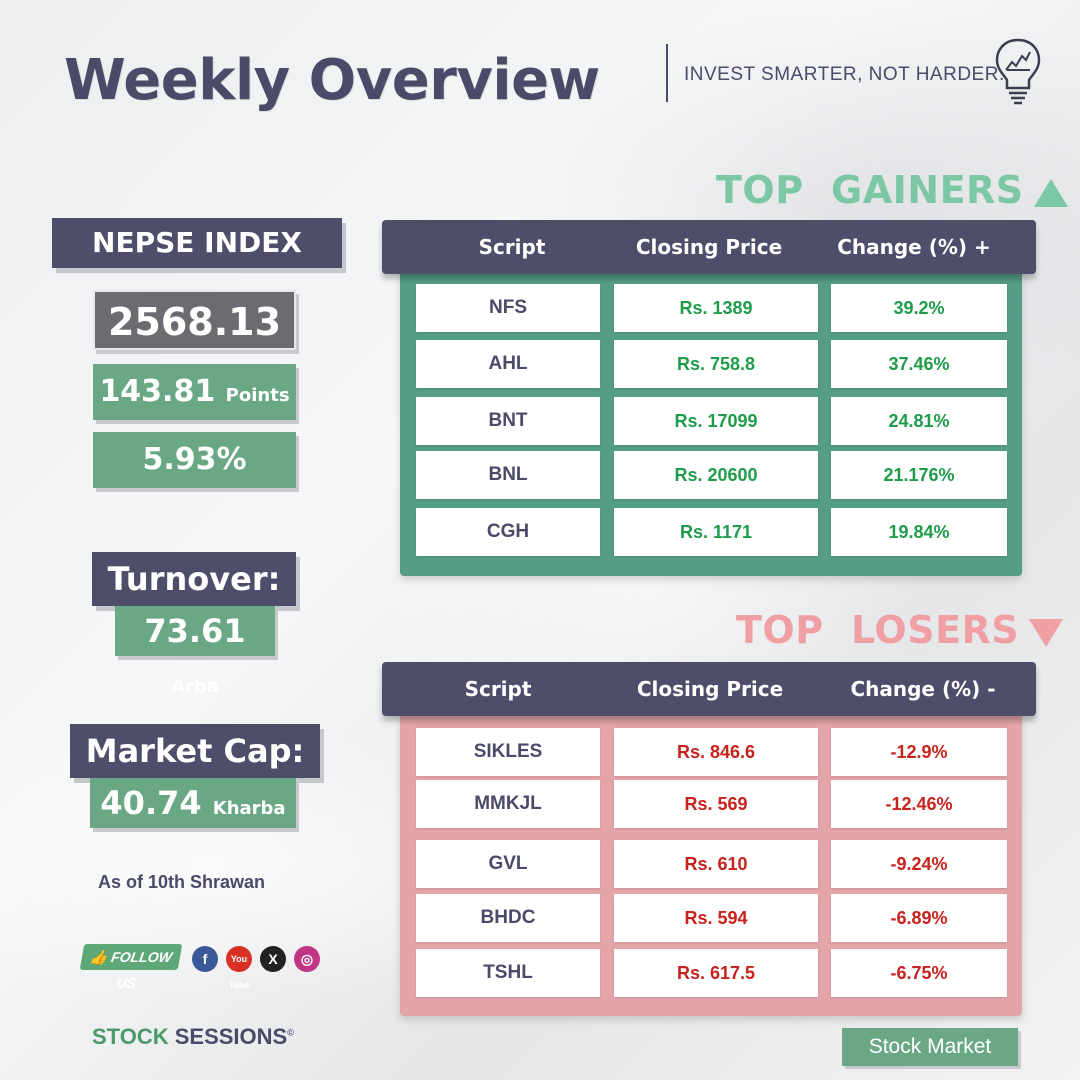  What do you see at coordinates (919, 973) in the screenshot?
I see `cell-change: -6.75%` at bounding box center [919, 973].